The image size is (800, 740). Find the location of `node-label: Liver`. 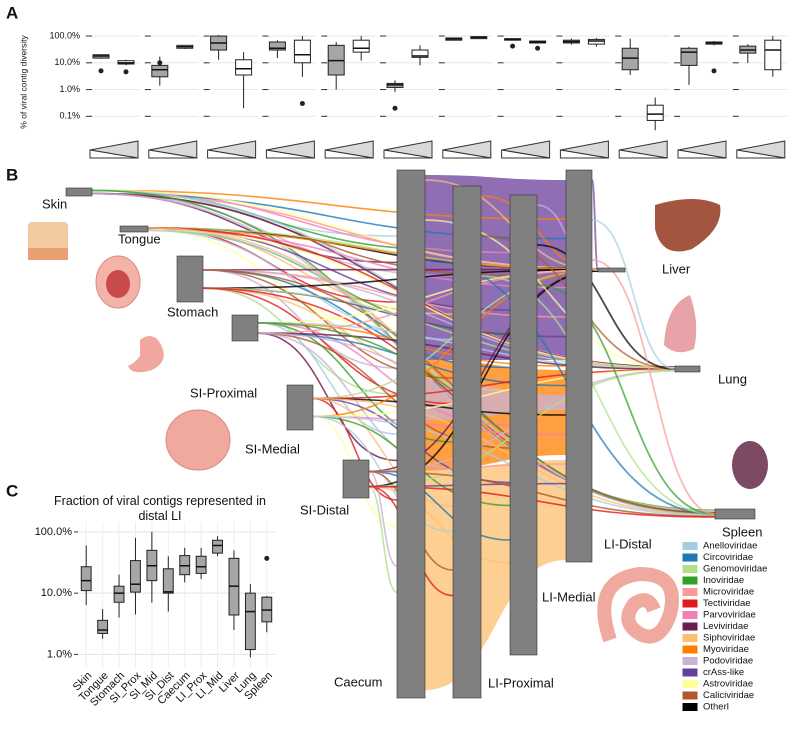

node-label: Liver is located at coordinates (676, 268).